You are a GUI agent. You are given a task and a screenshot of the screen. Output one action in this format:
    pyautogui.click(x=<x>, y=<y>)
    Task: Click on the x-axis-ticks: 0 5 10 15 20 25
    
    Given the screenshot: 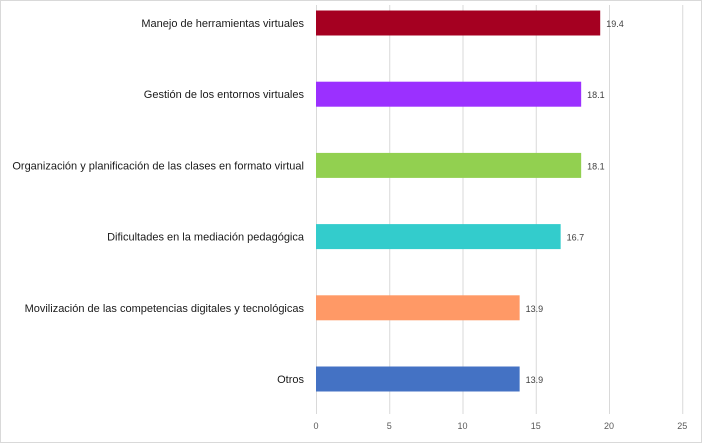 What is the action you would take?
    pyautogui.click(x=500, y=426)
    